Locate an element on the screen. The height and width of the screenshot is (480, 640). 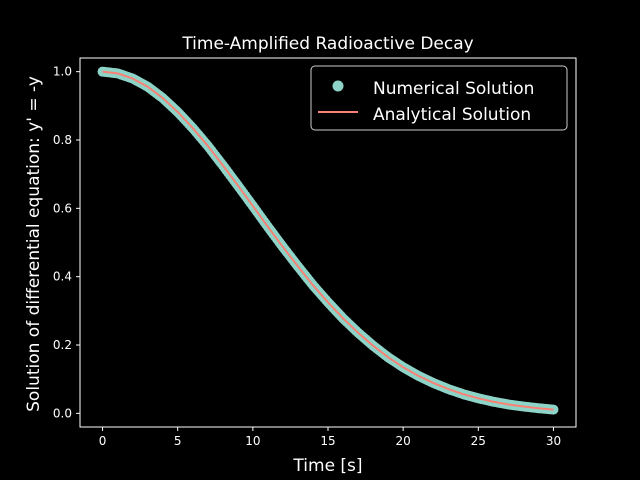
legend: Numerical Solution Analytical Solution is located at coordinates (439, 98).